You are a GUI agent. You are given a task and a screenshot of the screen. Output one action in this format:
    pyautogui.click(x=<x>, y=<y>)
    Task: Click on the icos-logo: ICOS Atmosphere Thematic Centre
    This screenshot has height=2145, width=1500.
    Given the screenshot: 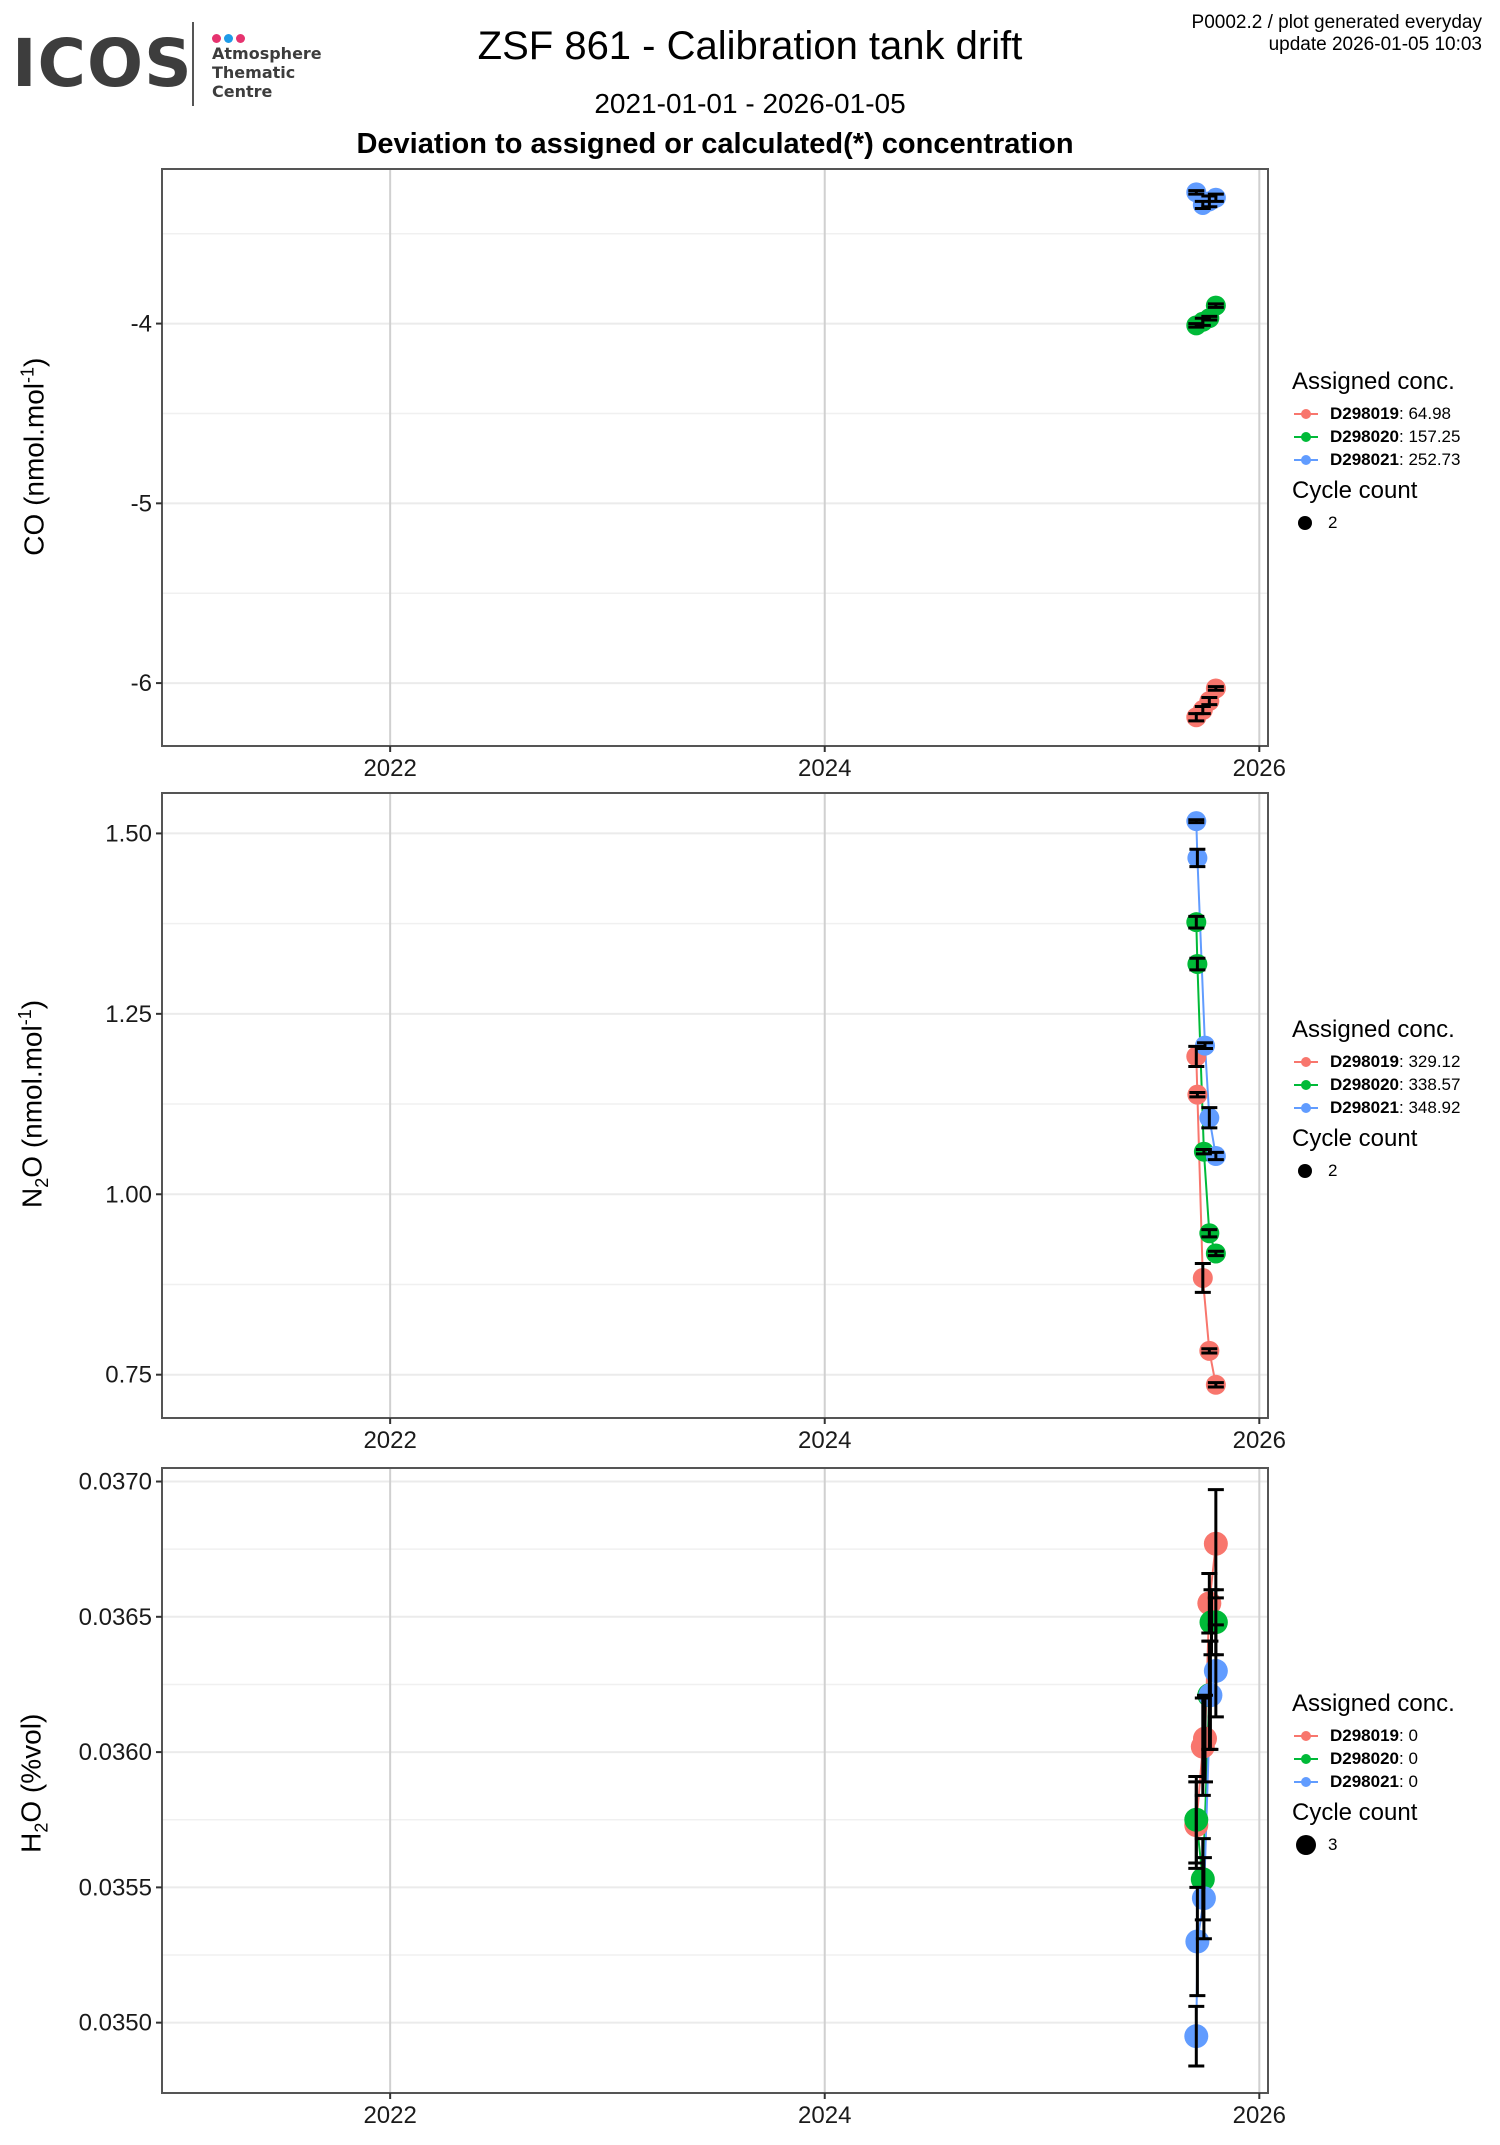 What is the action you would take?
    pyautogui.click(x=172, y=64)
    